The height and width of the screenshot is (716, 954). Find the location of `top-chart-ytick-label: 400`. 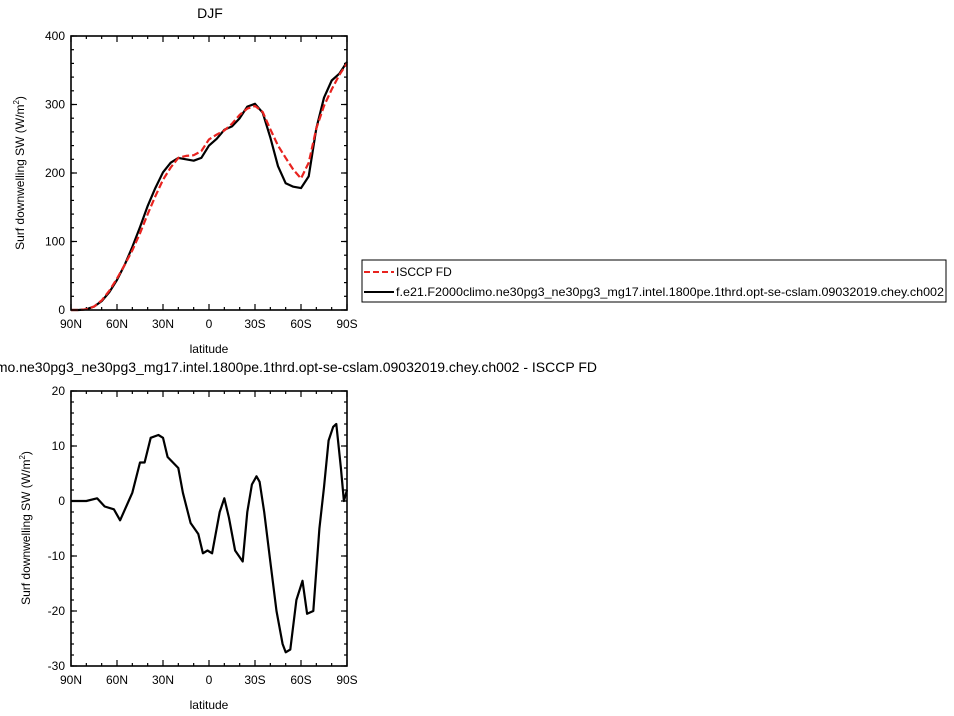

top-chart-ytick-label: 400 is located at coordinates (55, 36).